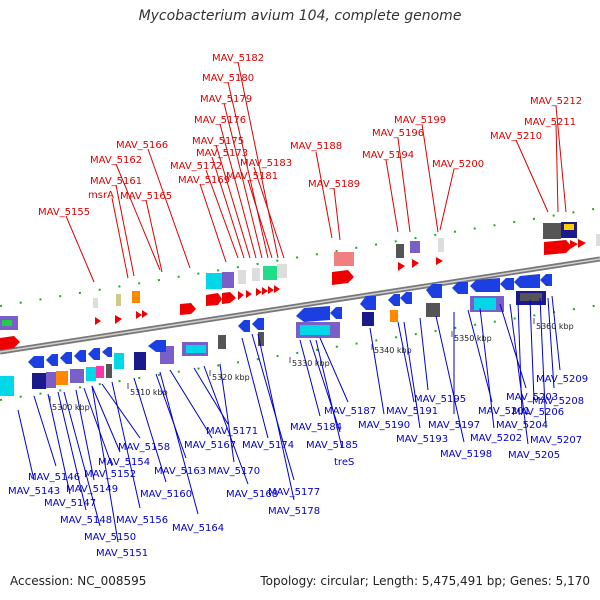 Image resolution: width=600 pixels, height=600 pixels. I want to click on gene-label: MAV_5171, so click(232, 431).